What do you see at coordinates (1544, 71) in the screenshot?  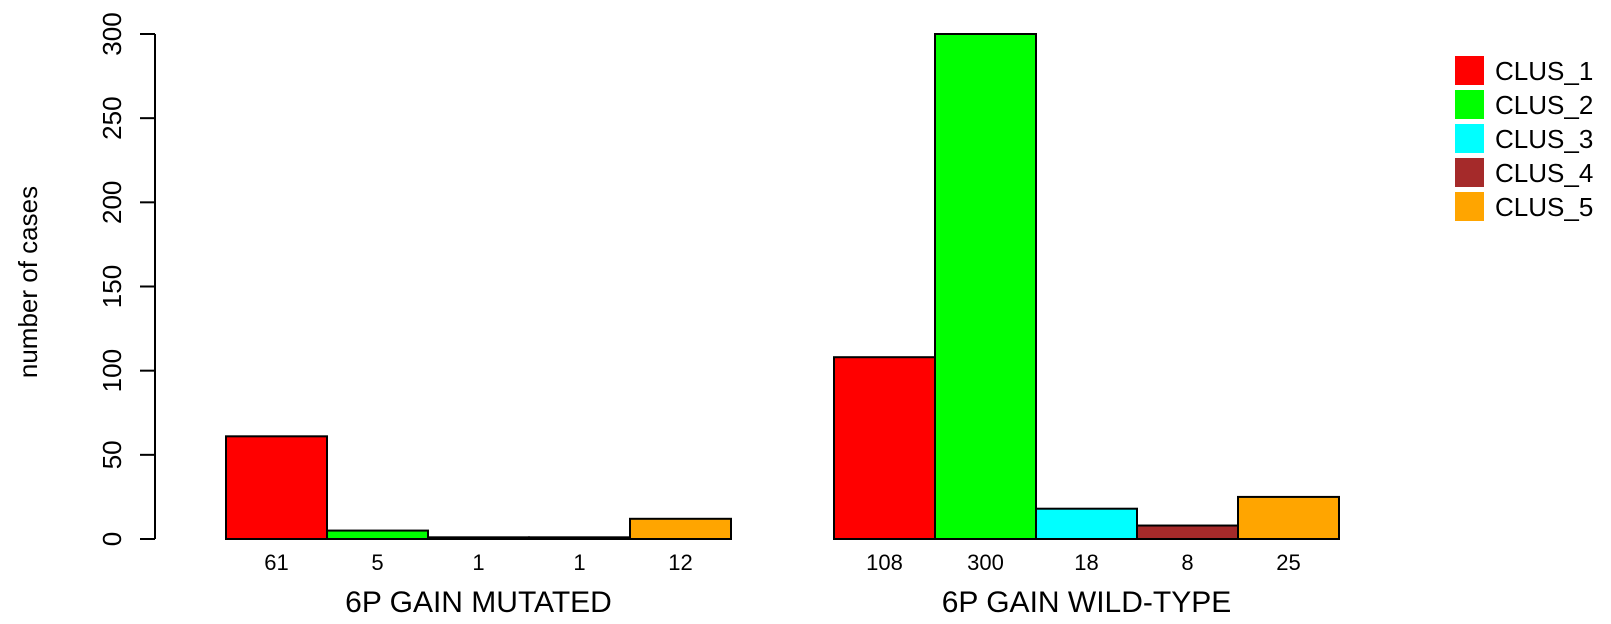 I see `legend-label: CLUS_1` at bounding box center [1544, 71].